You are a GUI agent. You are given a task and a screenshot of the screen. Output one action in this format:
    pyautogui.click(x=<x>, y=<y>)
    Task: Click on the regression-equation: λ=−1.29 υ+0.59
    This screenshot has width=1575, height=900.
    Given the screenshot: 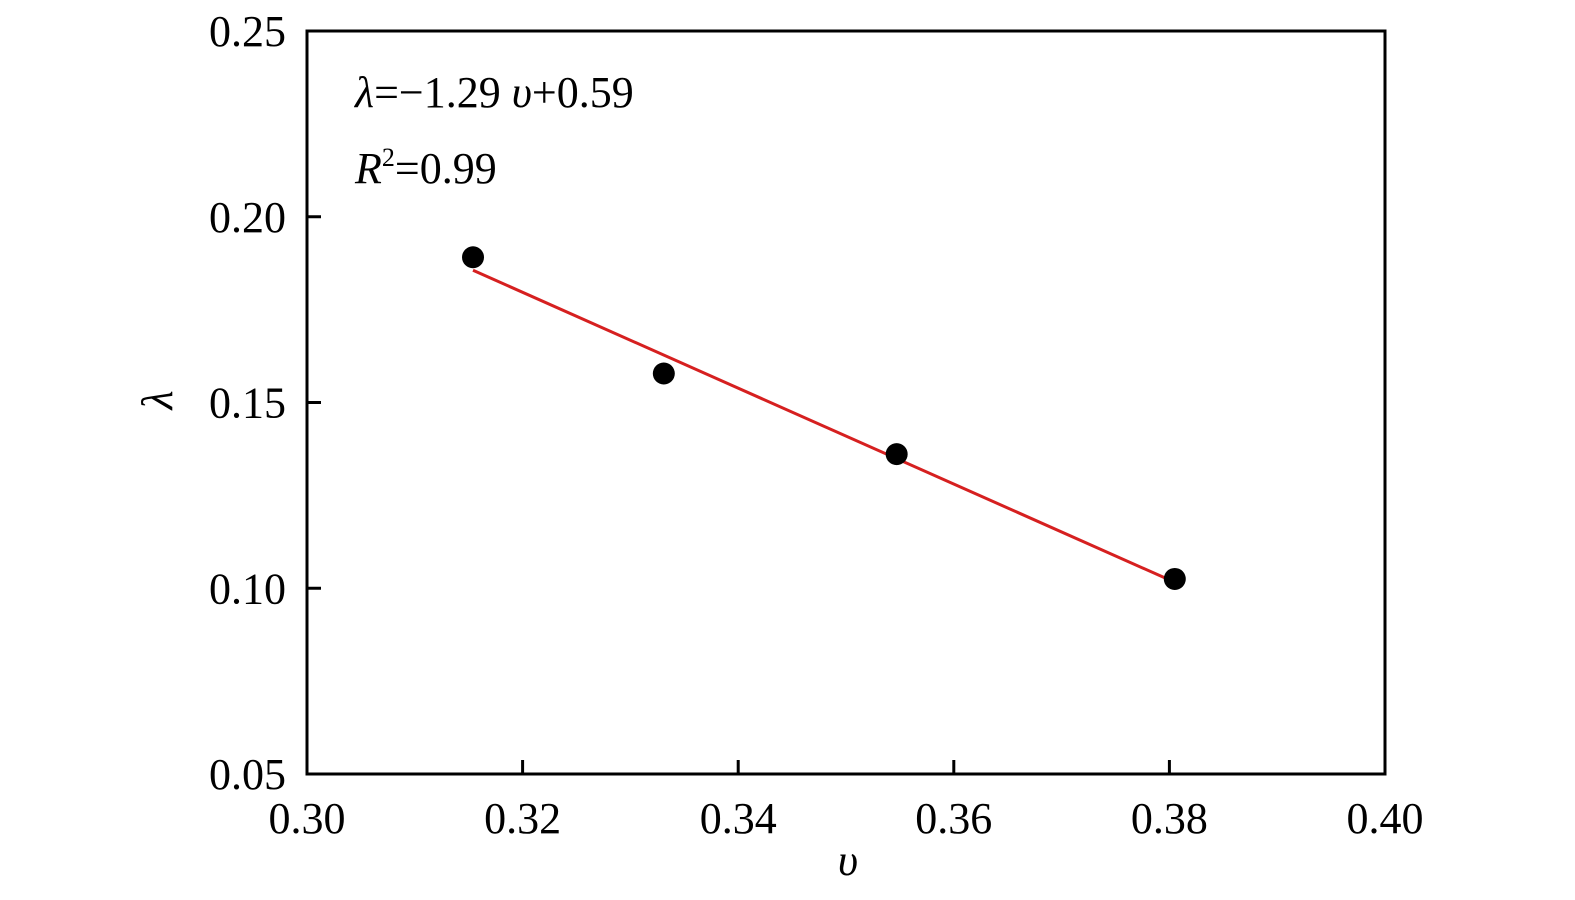 What is the action you would take?
    pyautogui.click(x=493, y=92)
    